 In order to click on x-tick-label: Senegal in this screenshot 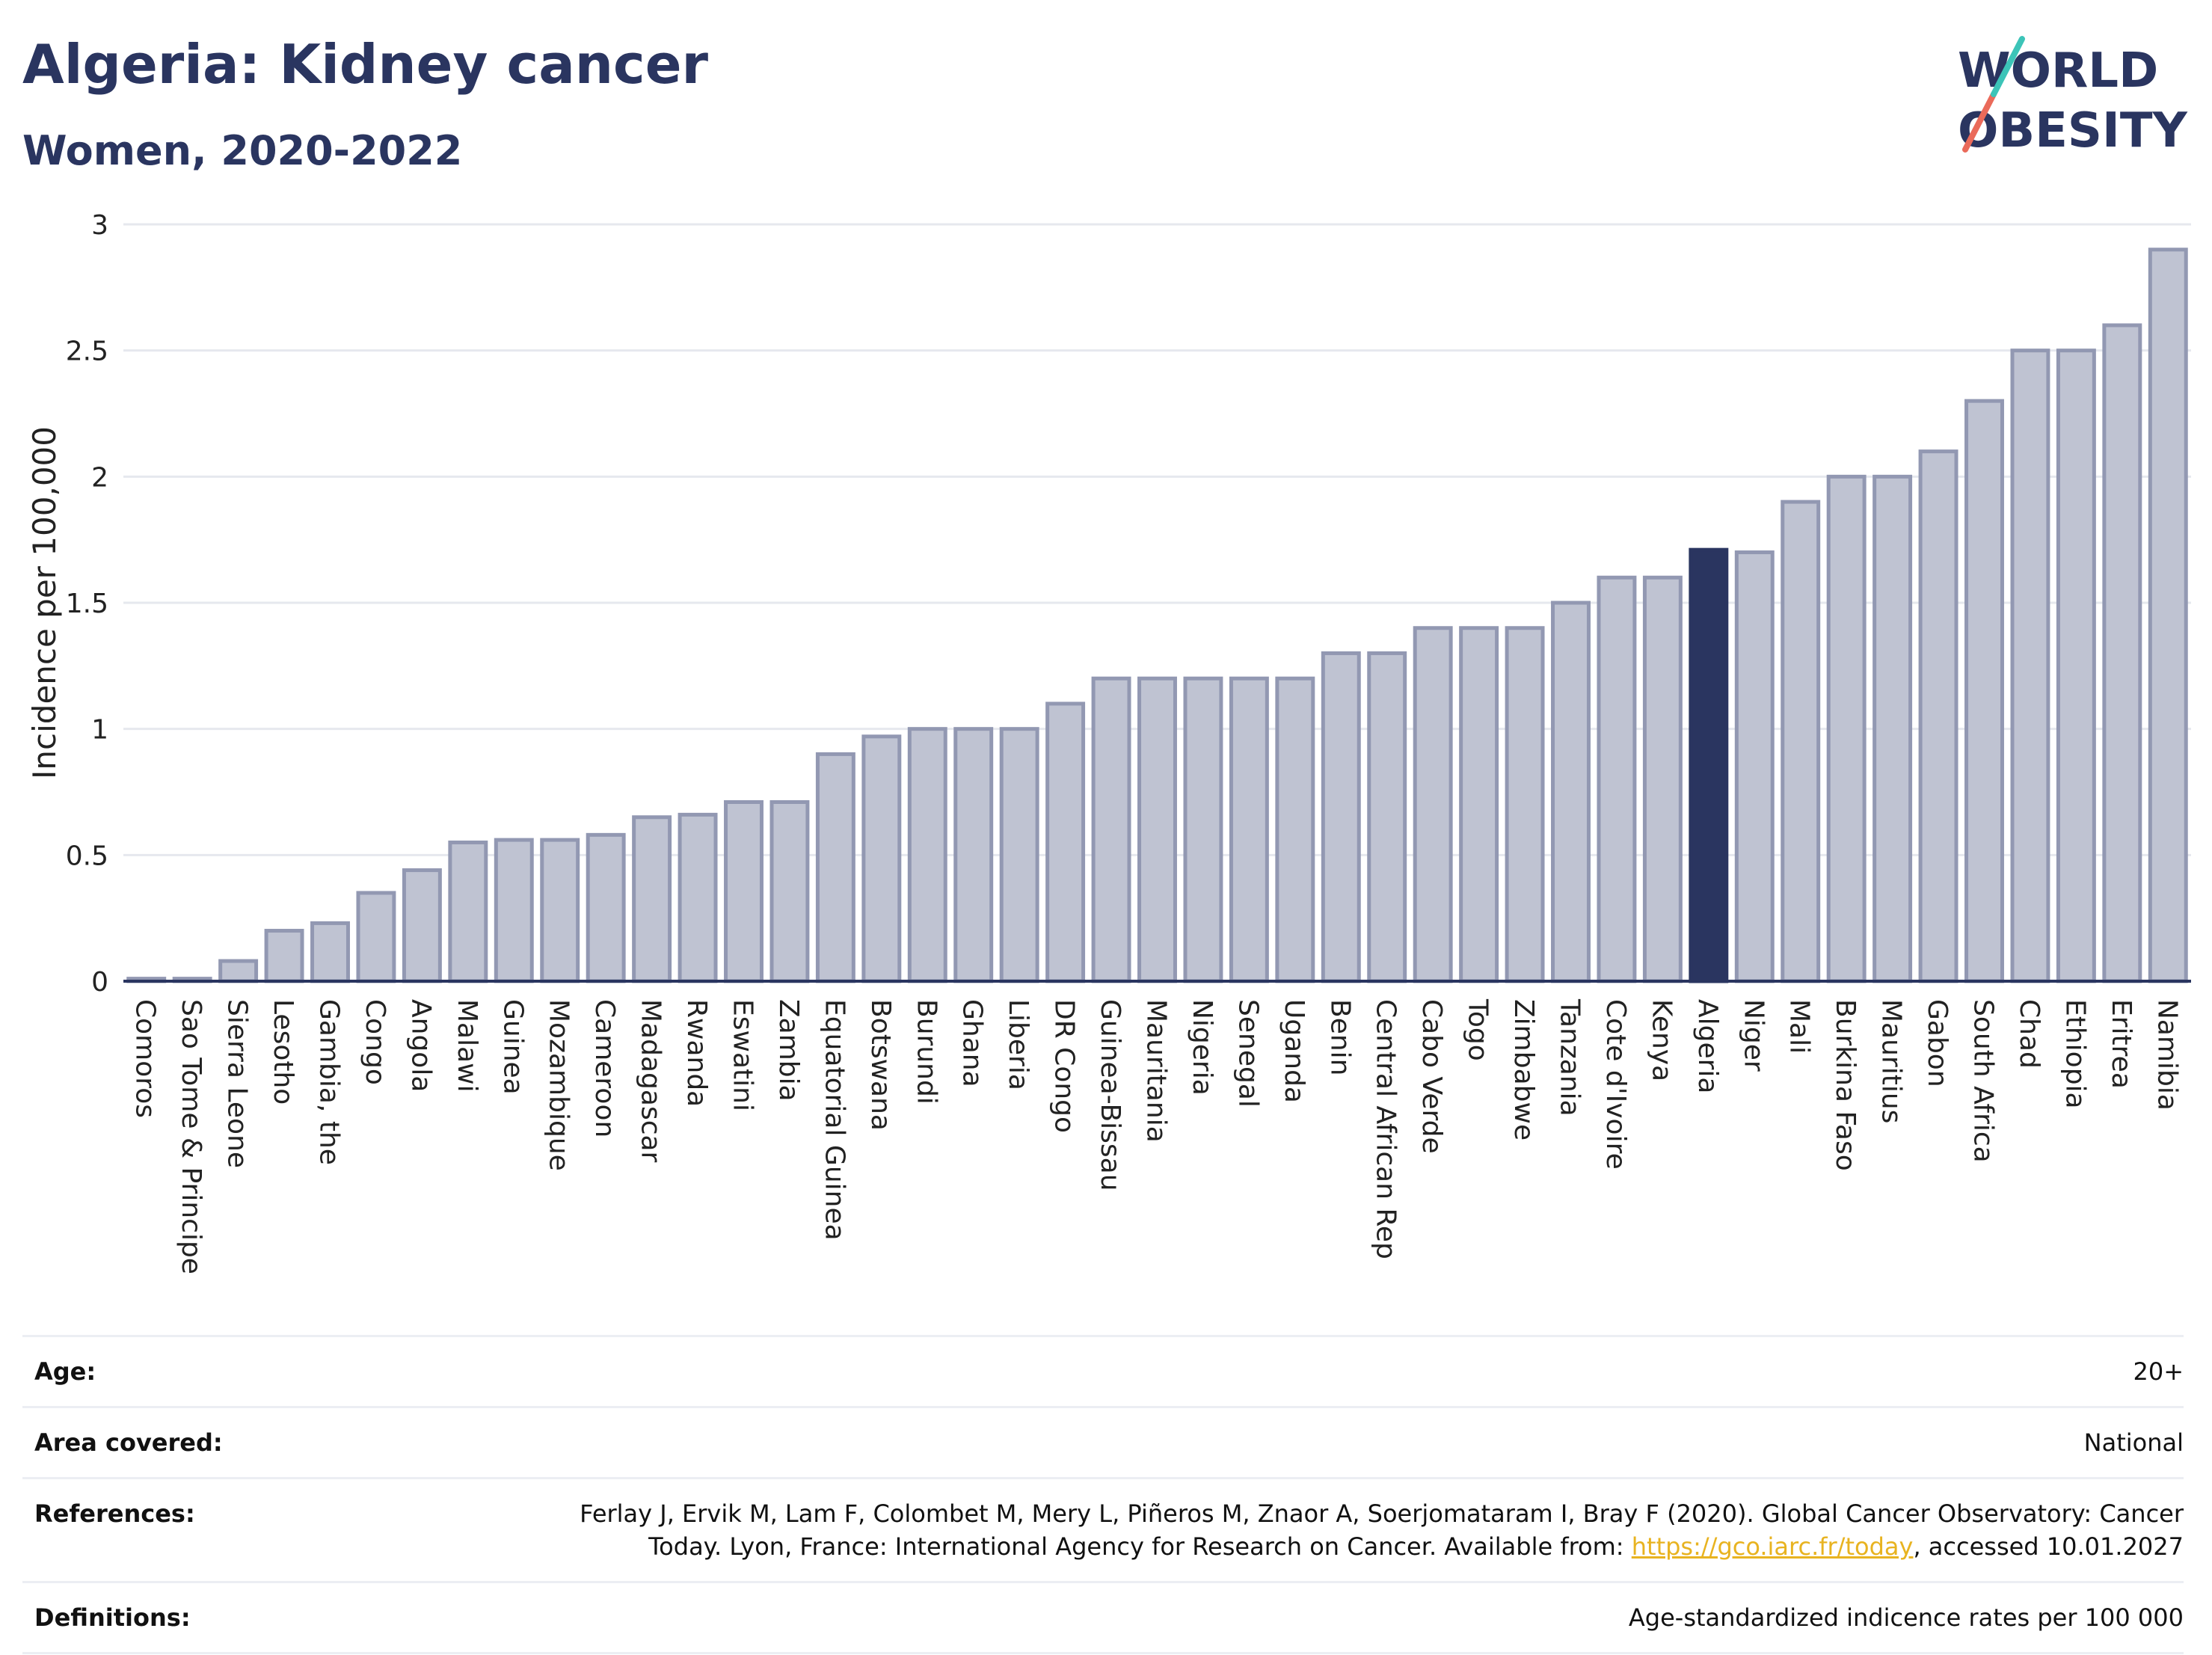, I will do `click(1247, 1053)`.